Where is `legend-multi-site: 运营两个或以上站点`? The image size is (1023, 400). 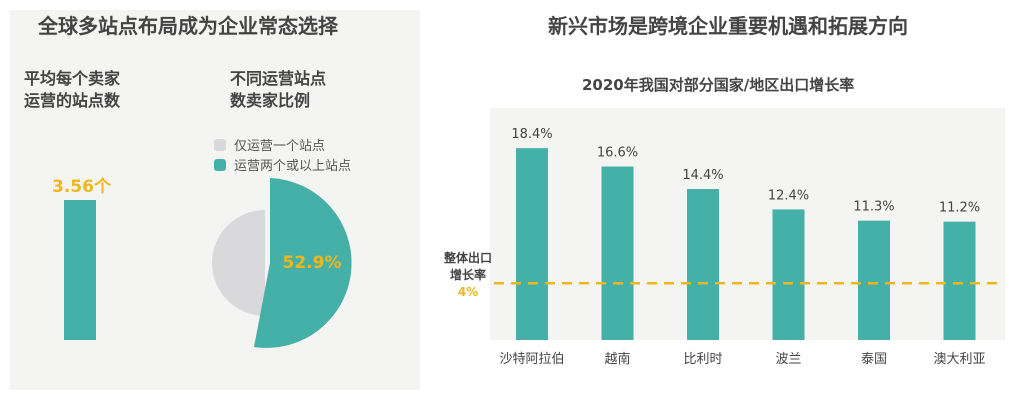
legend-multi-site: 运营两个或以上站点 is located at coordinates (282, 164).